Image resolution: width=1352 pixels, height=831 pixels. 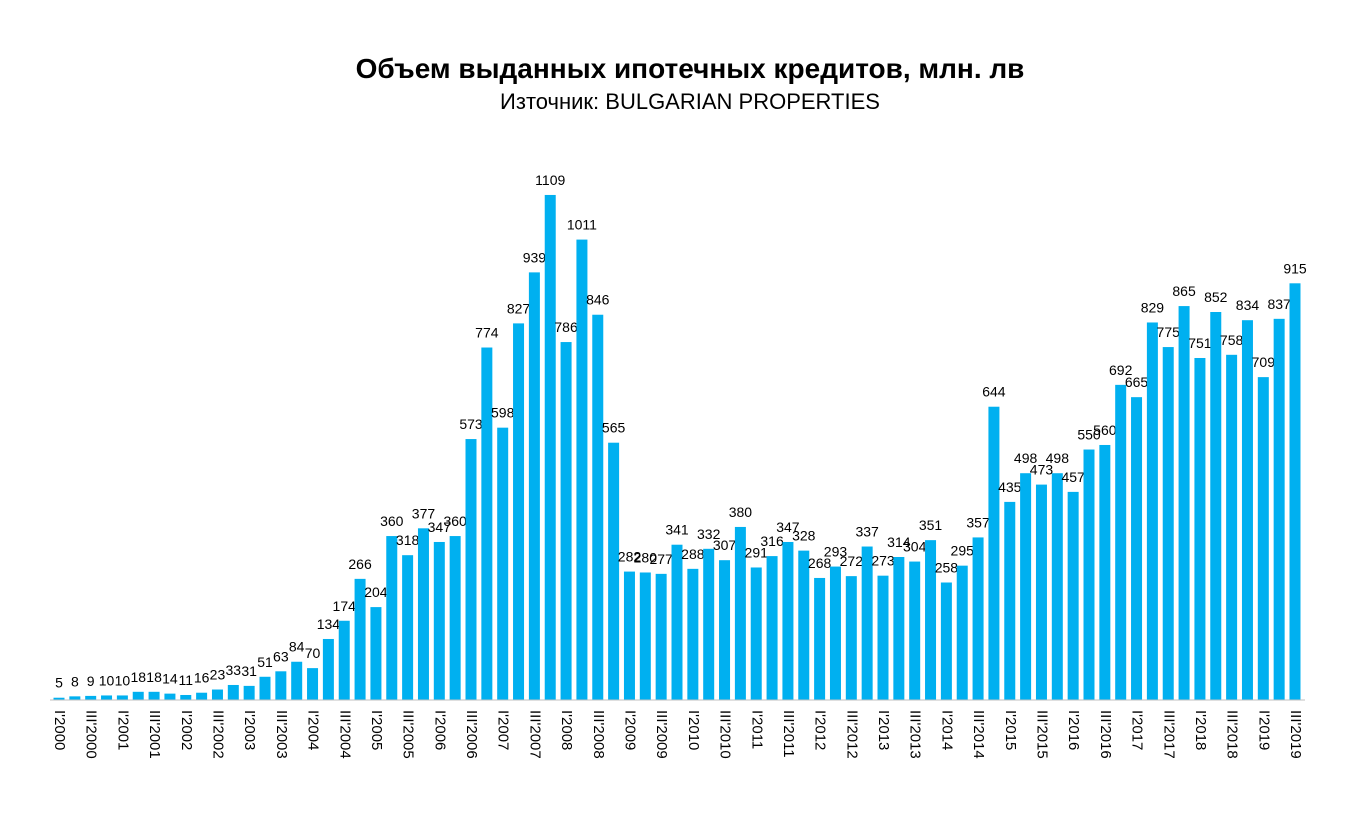 I want to click on value-label: 174, so click(x=345, y=606).